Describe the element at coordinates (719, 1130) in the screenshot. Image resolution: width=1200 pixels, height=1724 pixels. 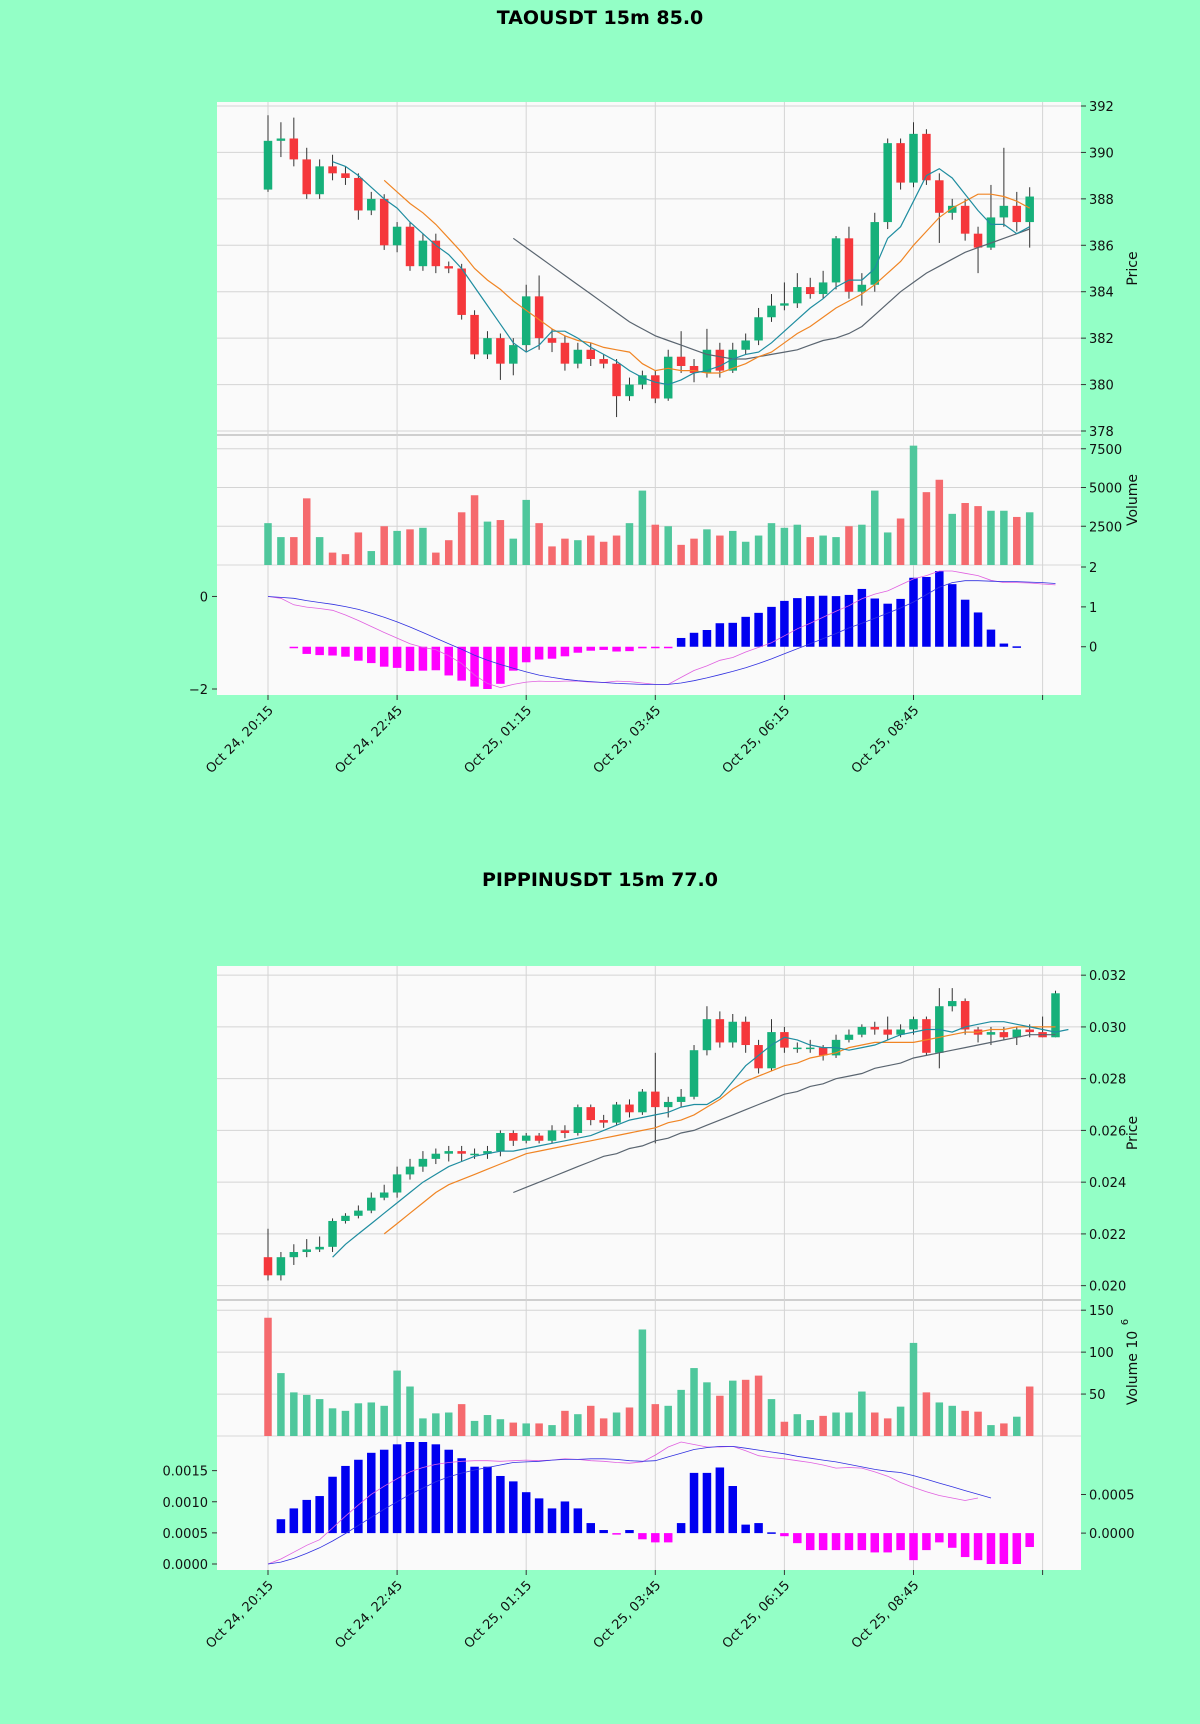
I see `ma-mid-line` at that location.